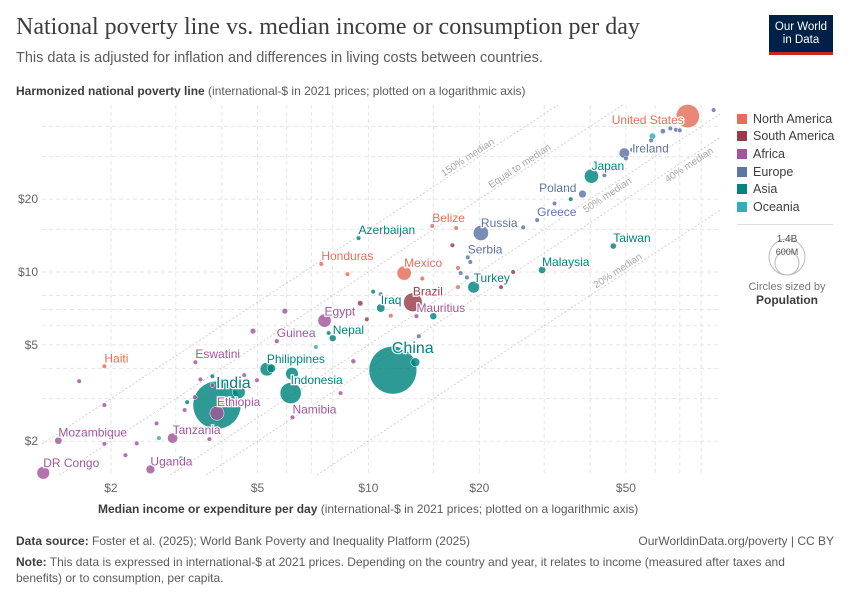 The width and height of the screenshot is (850, 600). Describe the element at coordinates (104, 366) in the screenshot. I see `point-haiti` at that location.